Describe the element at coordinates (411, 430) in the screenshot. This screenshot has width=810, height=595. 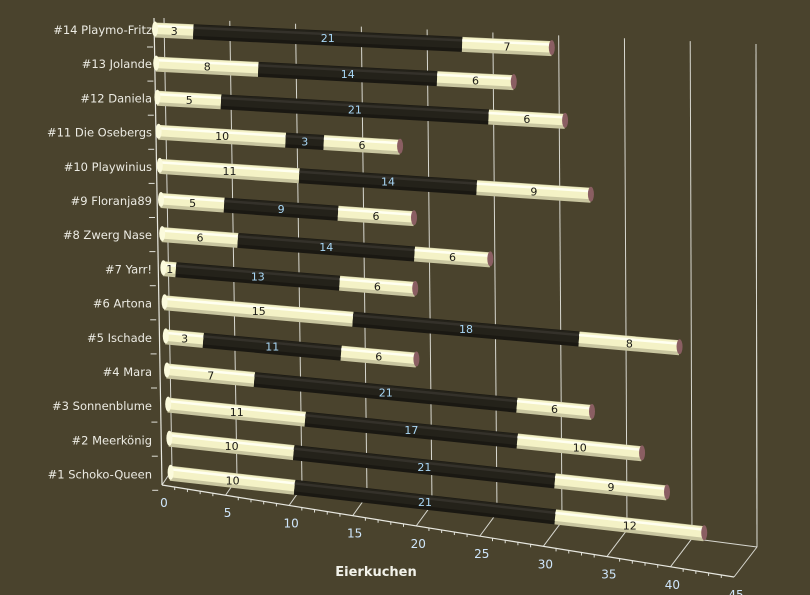
I see `data-label: 17` at that location.